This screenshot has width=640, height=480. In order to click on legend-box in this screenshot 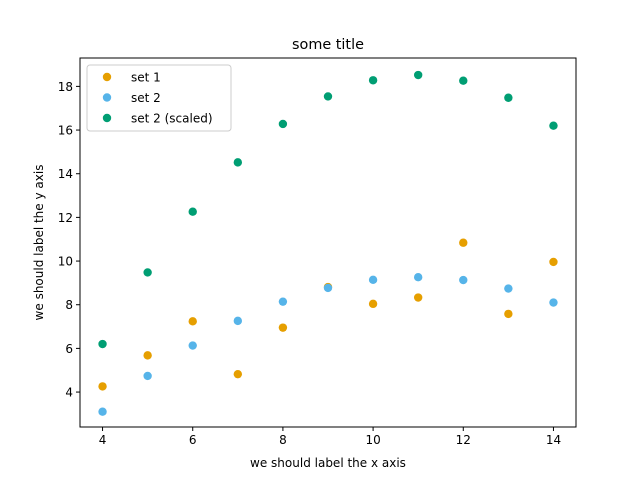, I will do `click(159, 98)`.